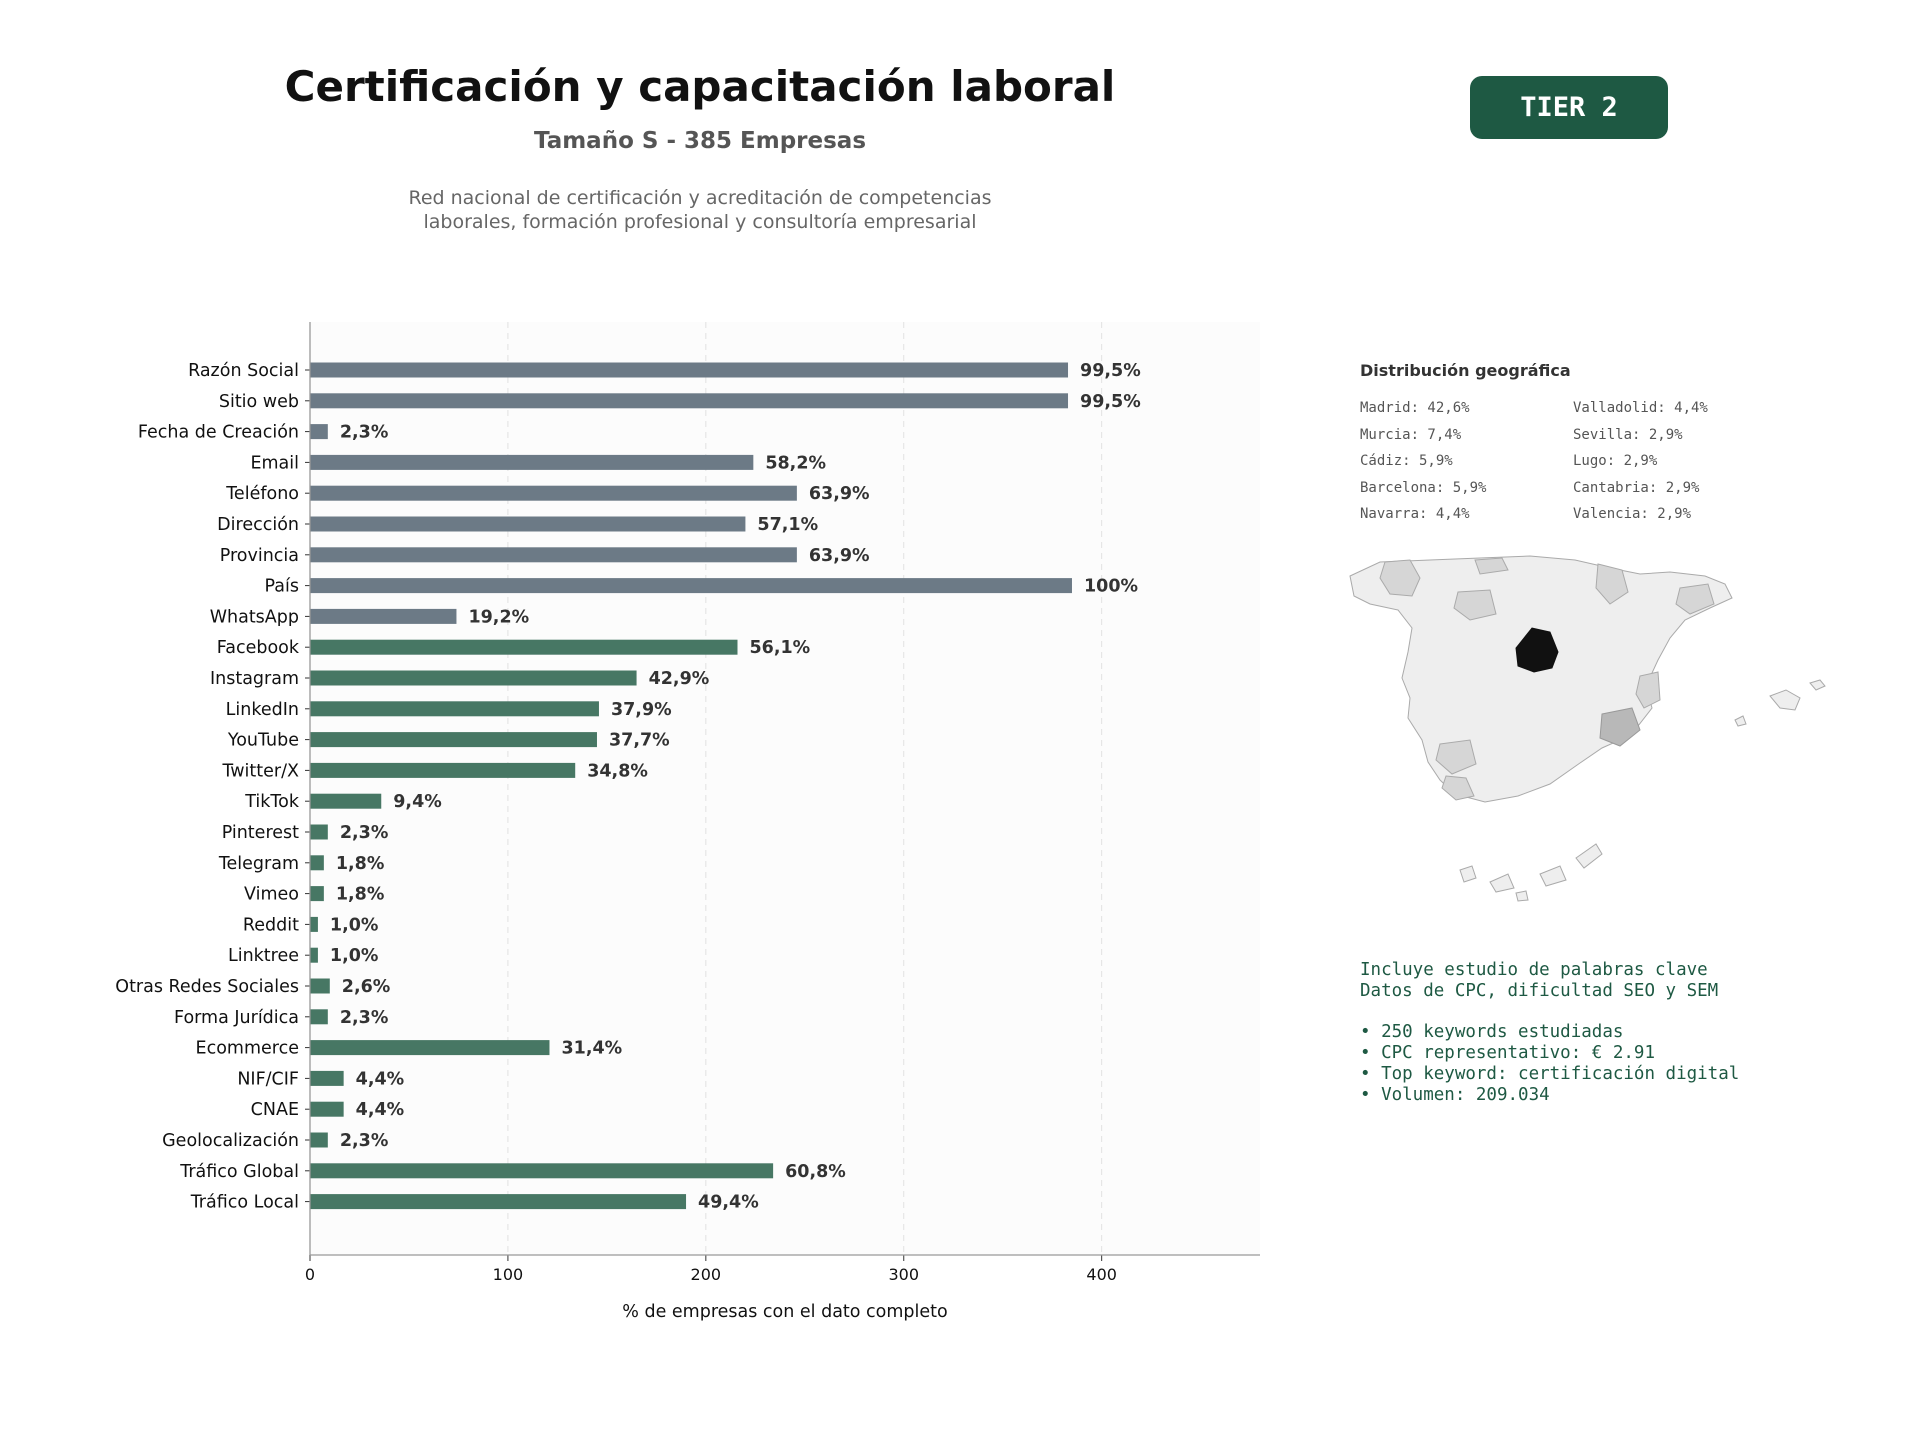  What do you see at coordinates (1491, 566) in the screenshot?
I see `map-region-cantabria` at bounding box center [1491, 566].